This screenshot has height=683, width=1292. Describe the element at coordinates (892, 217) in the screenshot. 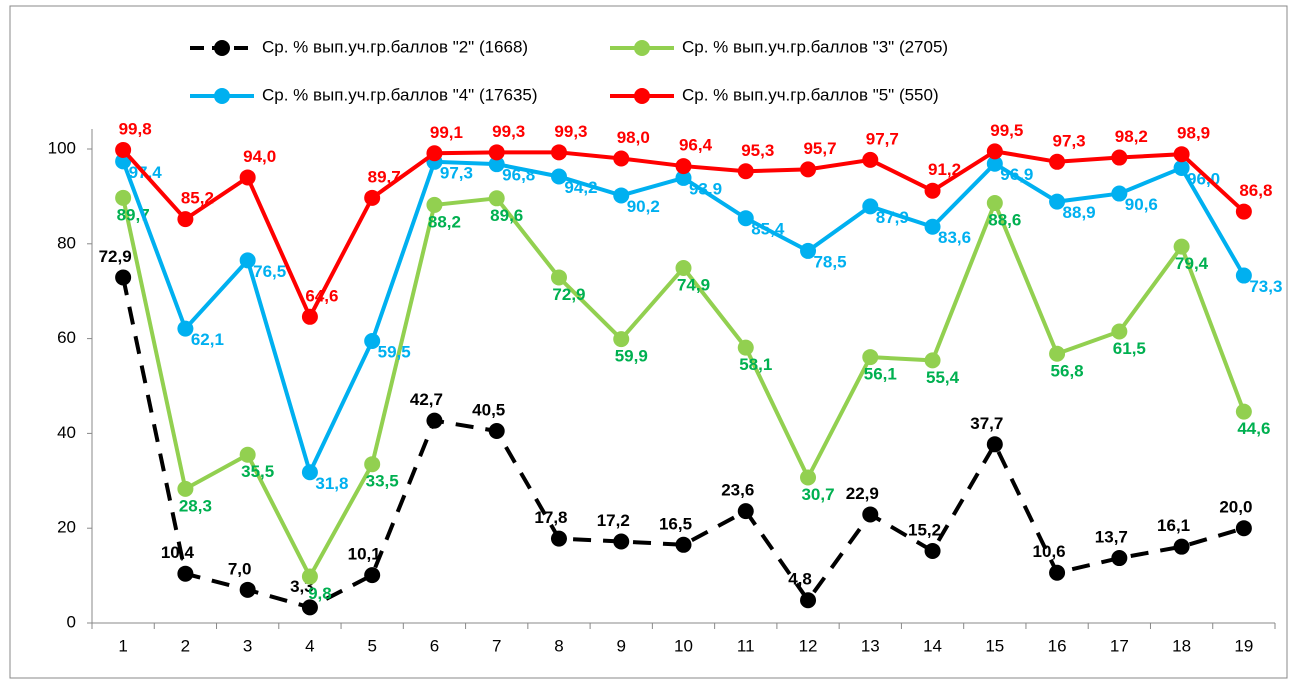

I see `data-label: 87,9` at that location.